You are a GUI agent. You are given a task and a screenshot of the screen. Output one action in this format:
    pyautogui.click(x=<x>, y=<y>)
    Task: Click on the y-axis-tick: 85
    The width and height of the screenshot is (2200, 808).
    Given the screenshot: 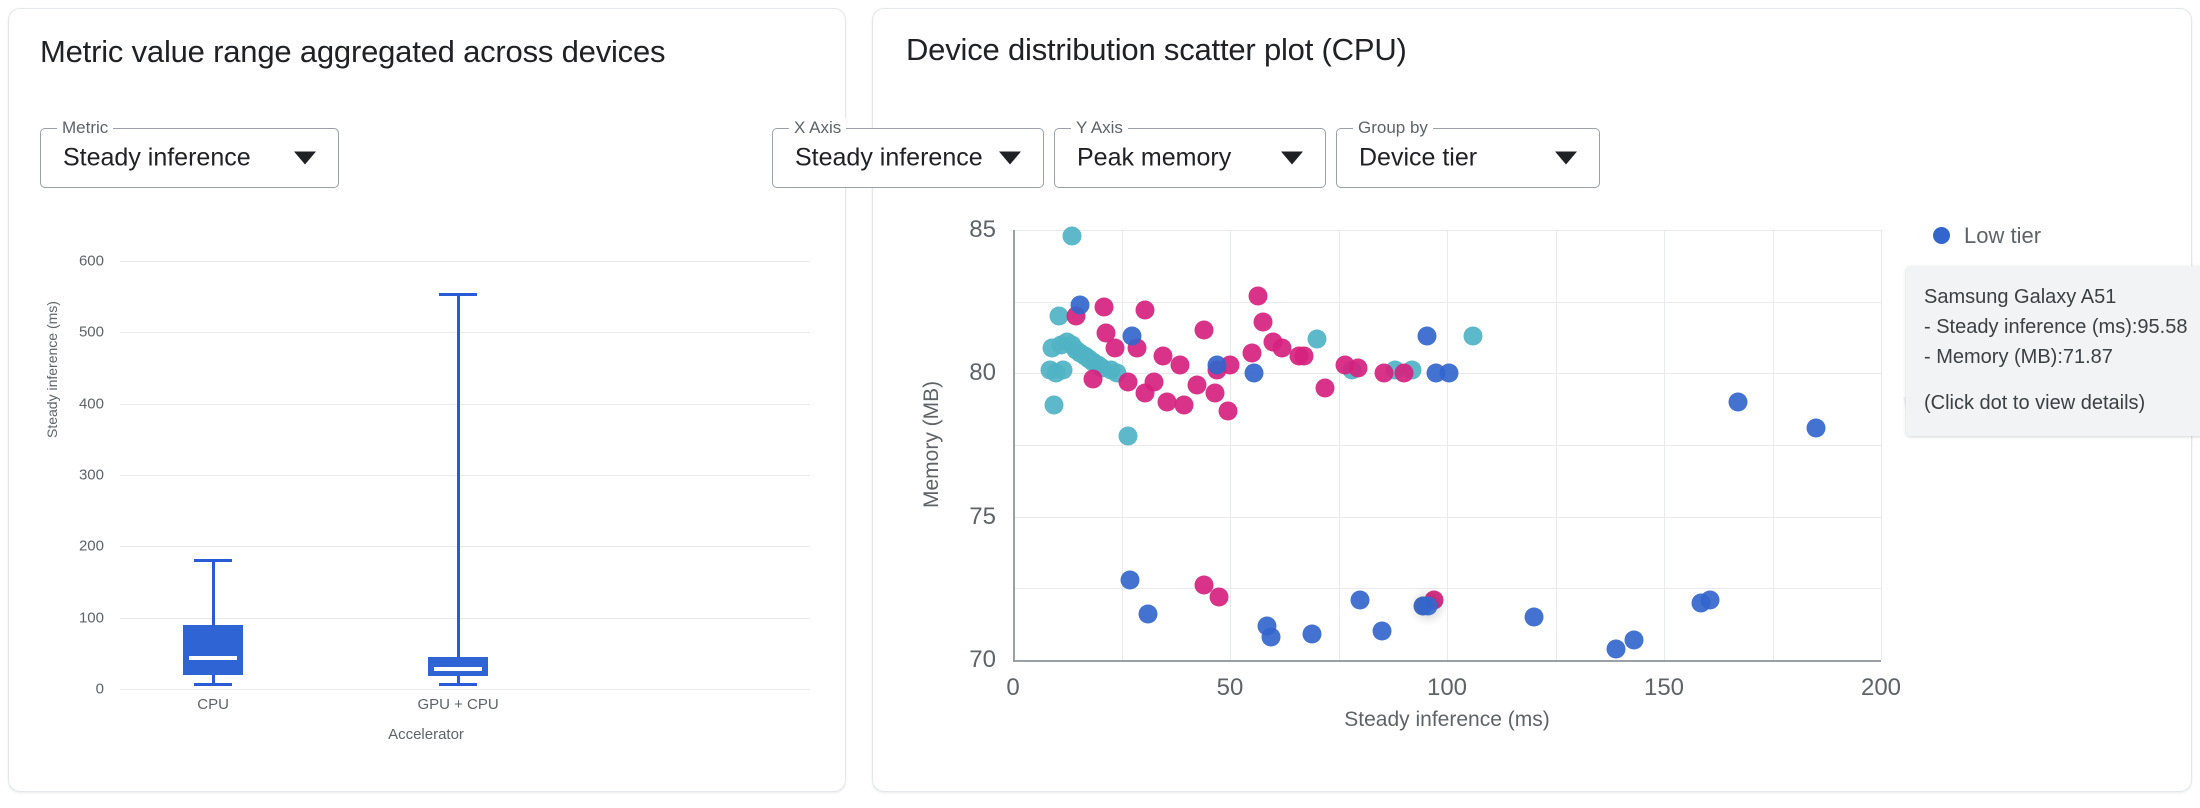 What is the action you would take?
    pyautogui.click(x=982, y=229)
    